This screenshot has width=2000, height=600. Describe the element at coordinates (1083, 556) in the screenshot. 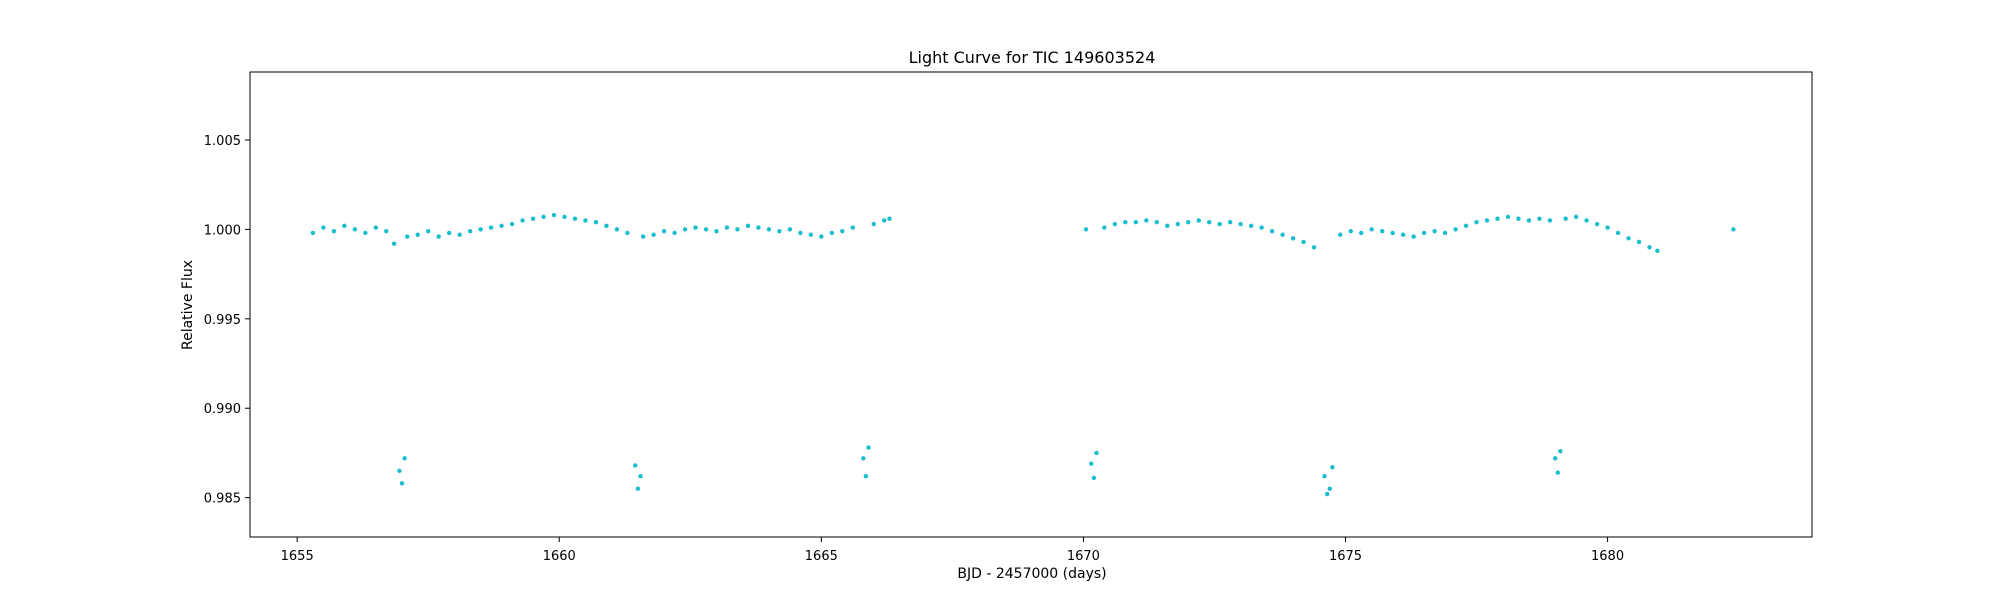

I see `x-tick-label: 1670` at that location.